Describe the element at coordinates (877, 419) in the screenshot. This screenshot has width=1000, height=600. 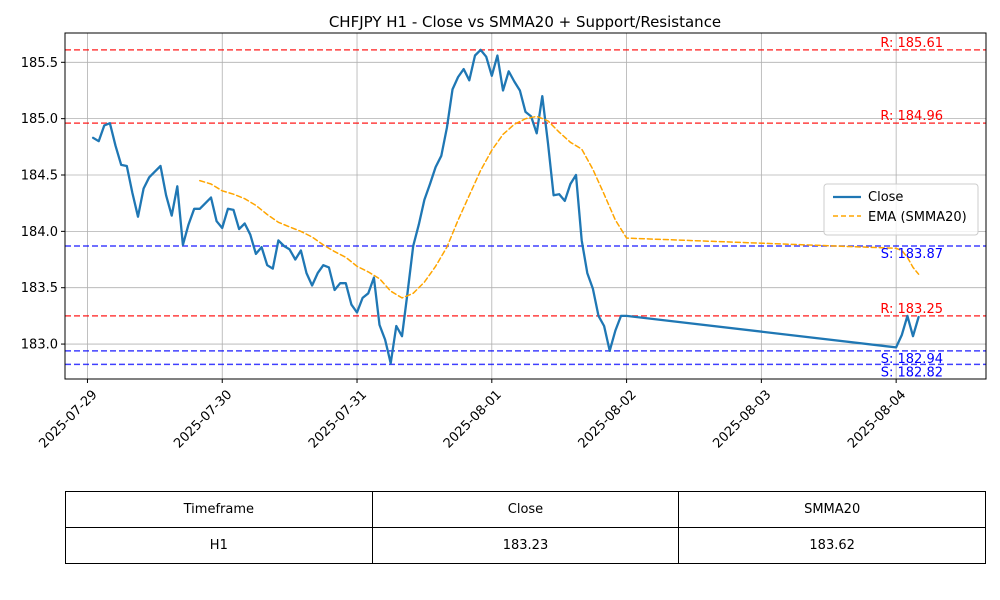
I see `x-tick-label: 2025-08-04` at that location.